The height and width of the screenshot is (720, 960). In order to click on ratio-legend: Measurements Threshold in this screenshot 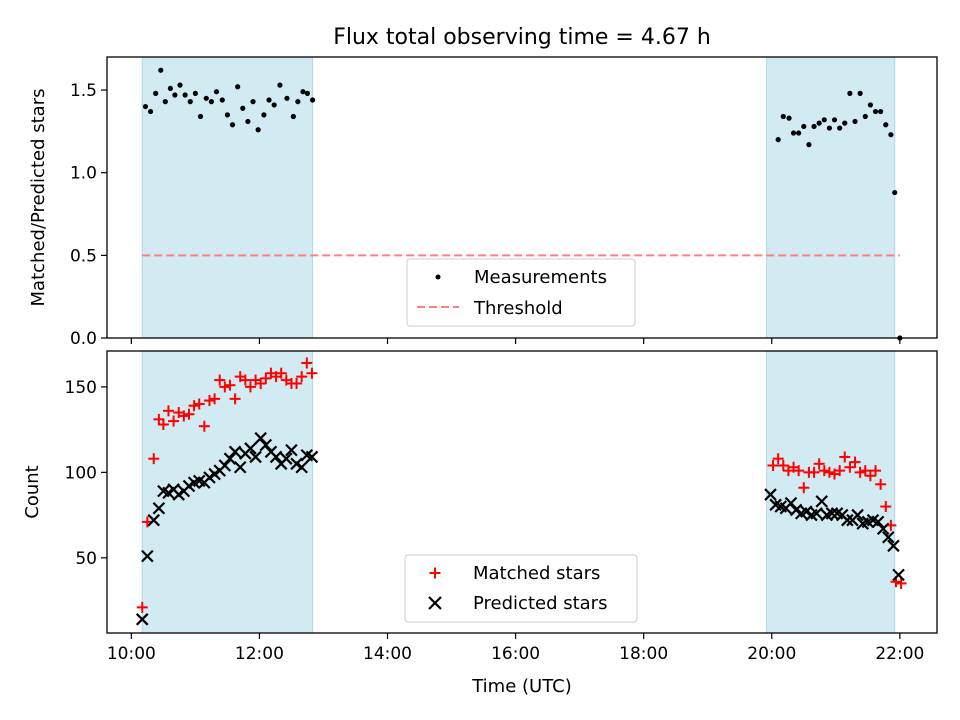, I will do `click(521, 292)`.